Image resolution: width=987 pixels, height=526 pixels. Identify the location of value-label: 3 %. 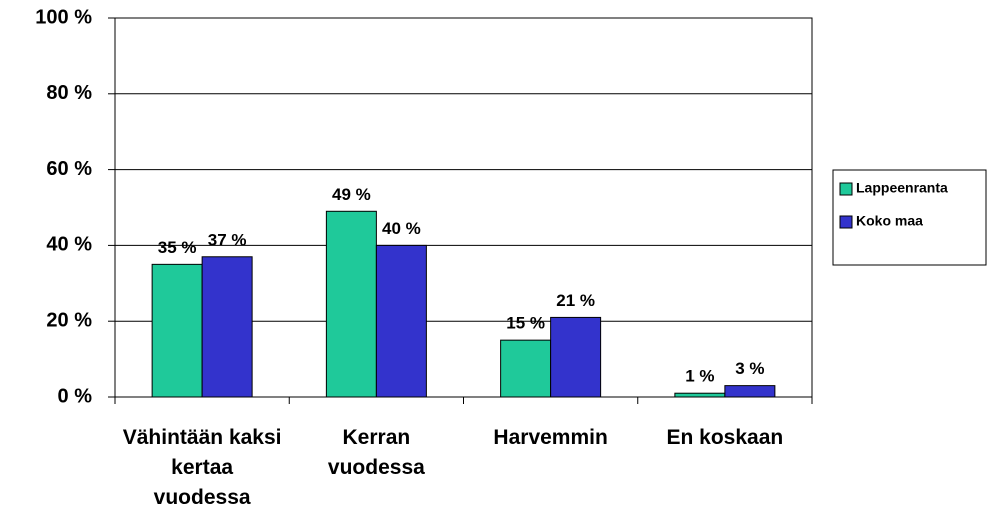
(749, 368).